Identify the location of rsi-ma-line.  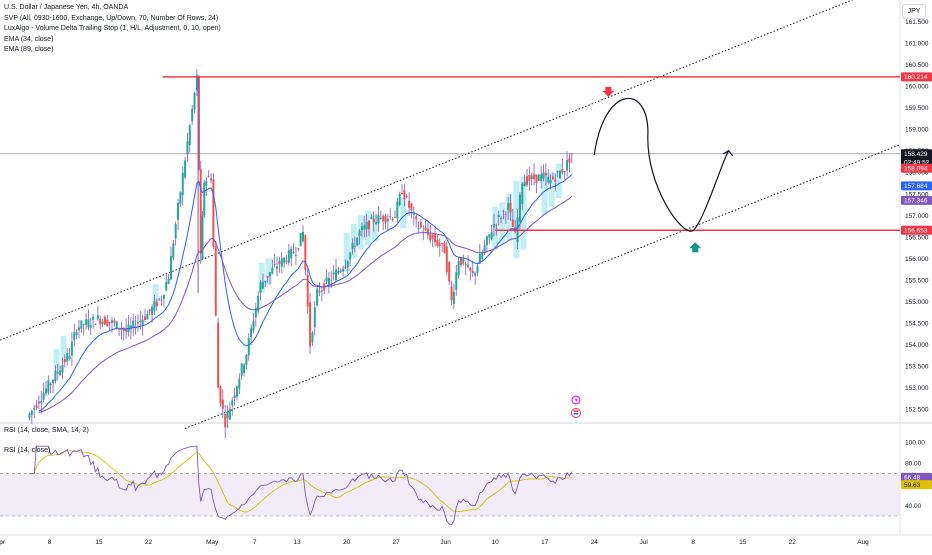
(300, 481).